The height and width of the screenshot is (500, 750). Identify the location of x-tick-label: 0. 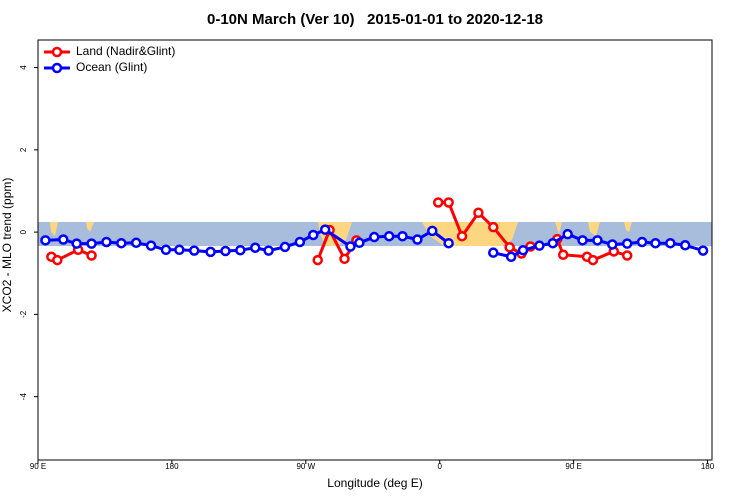
(439, 466).